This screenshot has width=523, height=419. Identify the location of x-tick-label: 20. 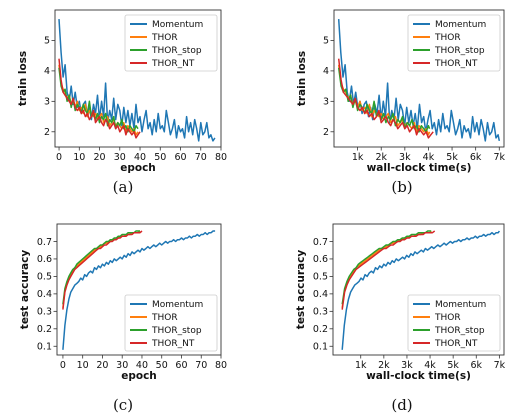
(102, 365).